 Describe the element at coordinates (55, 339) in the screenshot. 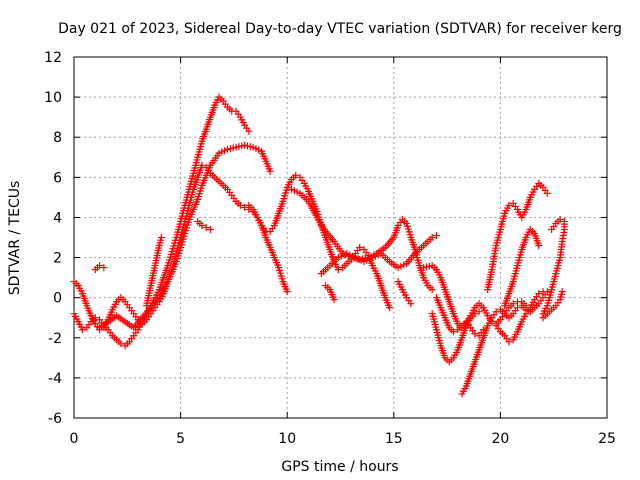

I see `y-tick-label: -2` at that location.